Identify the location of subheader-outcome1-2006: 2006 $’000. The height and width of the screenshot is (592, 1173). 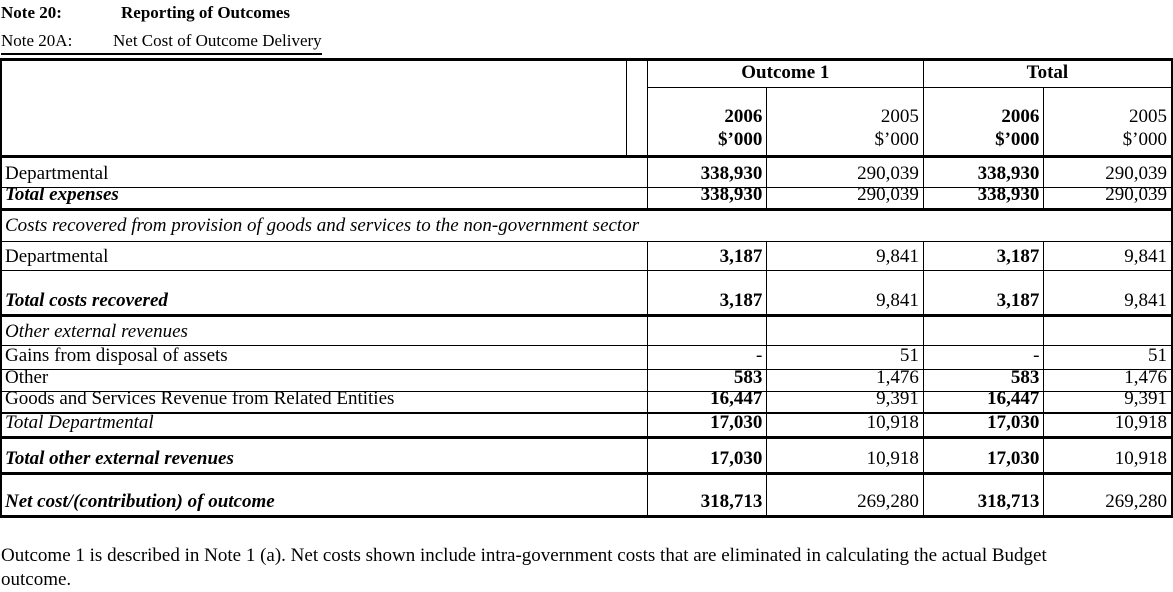
(708, 121).